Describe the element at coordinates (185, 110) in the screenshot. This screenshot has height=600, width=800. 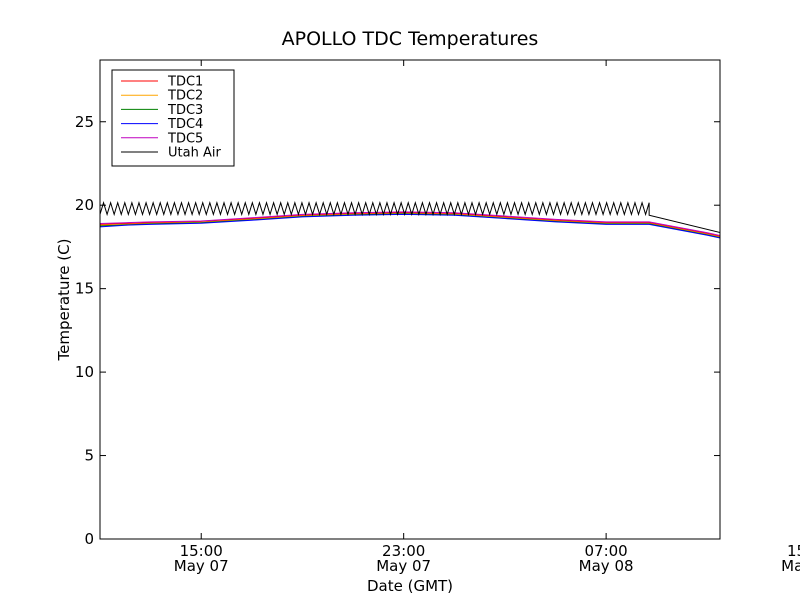
I see `legend-label-tdc3: TDC3` at that location.